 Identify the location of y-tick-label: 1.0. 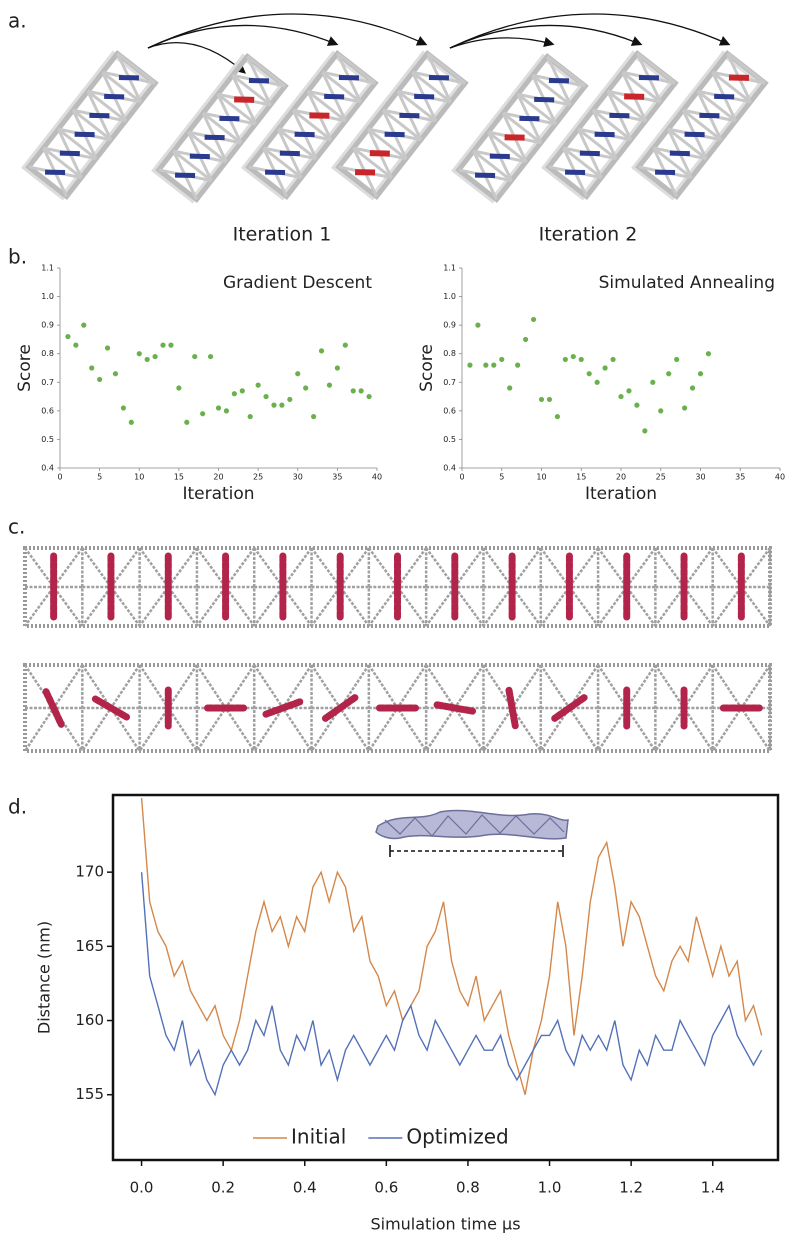
(449, 296).